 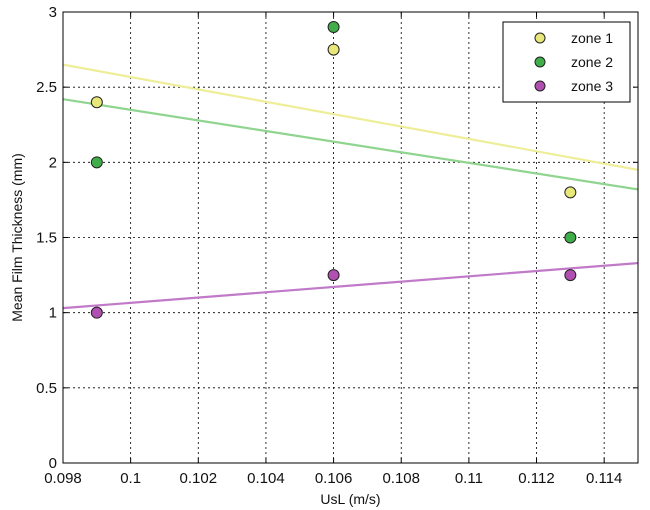 I want to click on legend: zone 1 zone 2 zone 3, so click(x=566, y=62).